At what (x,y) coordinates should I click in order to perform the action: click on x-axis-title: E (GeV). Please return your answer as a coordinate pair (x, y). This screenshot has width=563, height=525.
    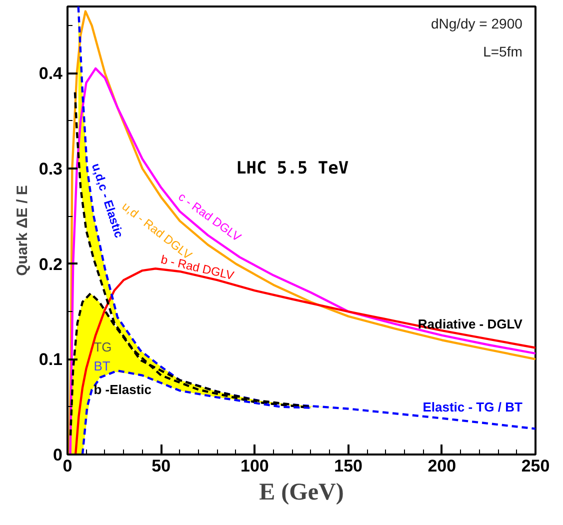
    Looking at the image, I should click on (301, 493).